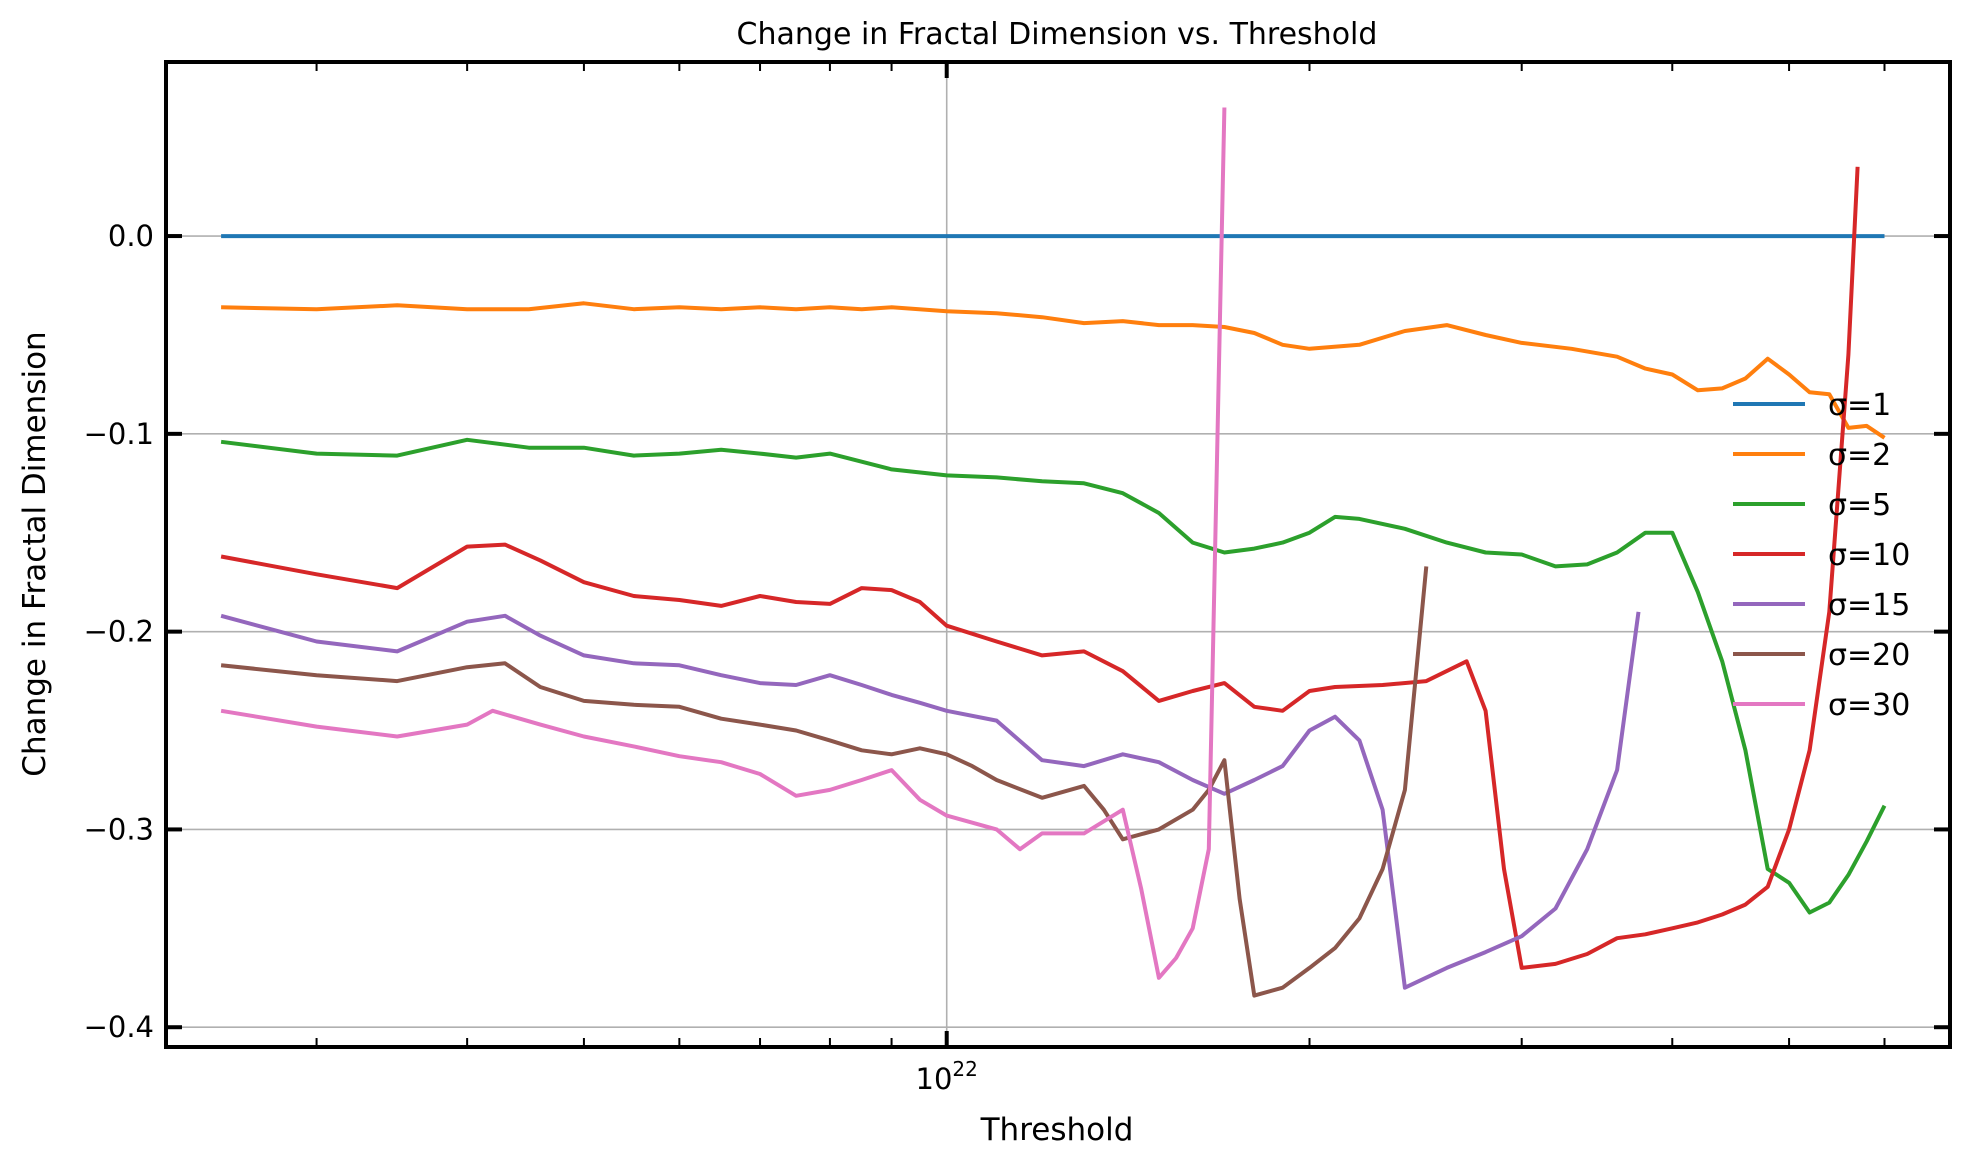  Describe the element at coordinates (1869, 705) in the screenshot. I see `legend-label: σ=30` at that location.